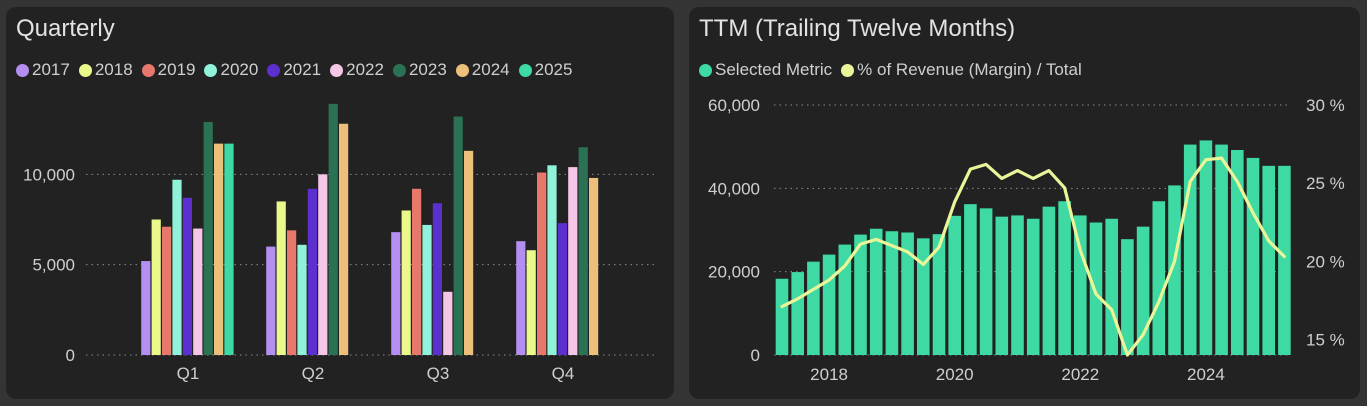 Image resolution: width=1367 pixels, height=406 pixels. What do you see at coordinates (419, 70) in the screenshot?
I see `quarterly-legend-item: 2023` at bounding box center [419, 70].